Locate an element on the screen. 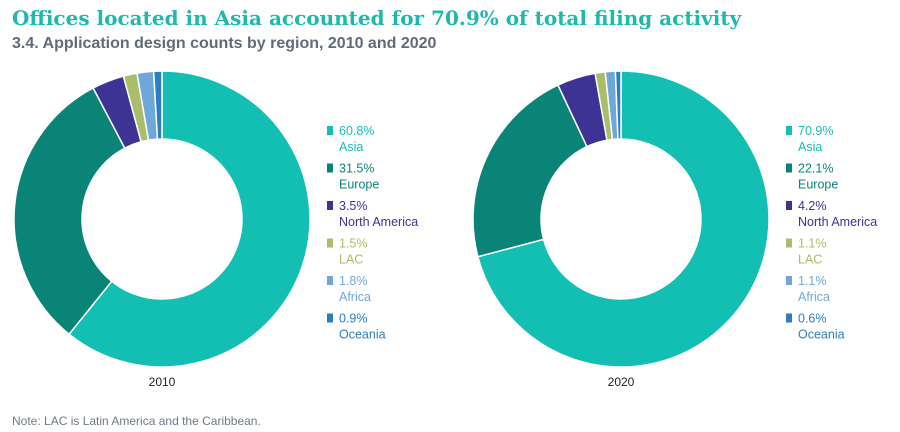 The image size is (900, 432). legend-value-2020-asia: 70.9% is located at coordinates (815, 131).